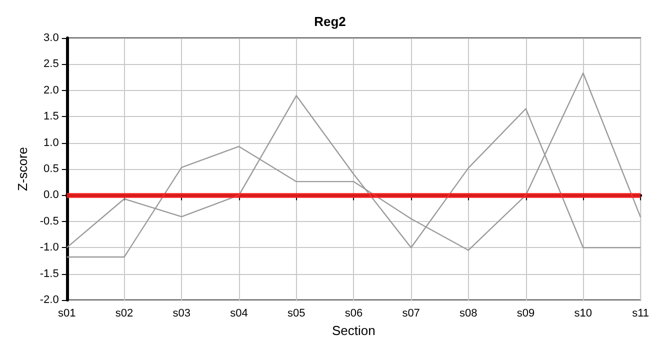 The height and width of the screenshot is (360, 660). What do you see at coordinates (51, 64) in the screenshot?
I see `y-tick-label: 2.5` at bounding box center [51, 64].